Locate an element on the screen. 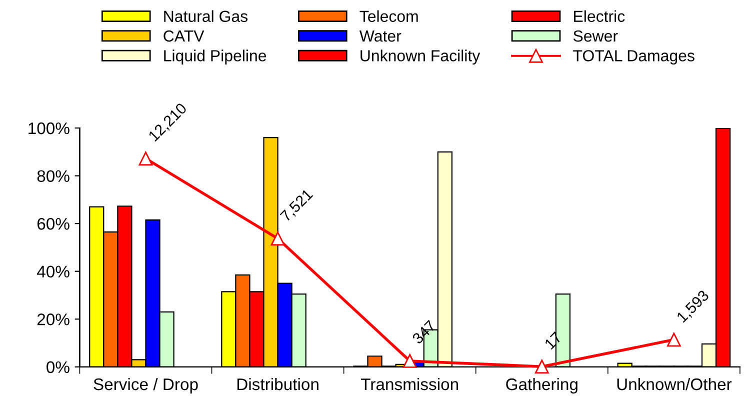 The width and height of the screenshot is (752, 409). legend-label: TOTAL Damages is located at coordinates (633, 57).